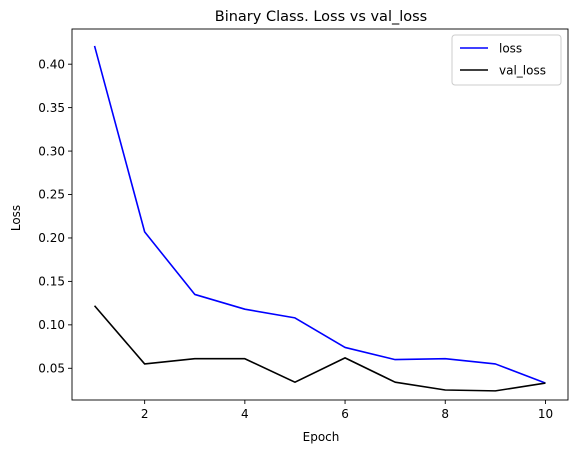  I want to click on legend-label-loss: loss, so click(510, 48).